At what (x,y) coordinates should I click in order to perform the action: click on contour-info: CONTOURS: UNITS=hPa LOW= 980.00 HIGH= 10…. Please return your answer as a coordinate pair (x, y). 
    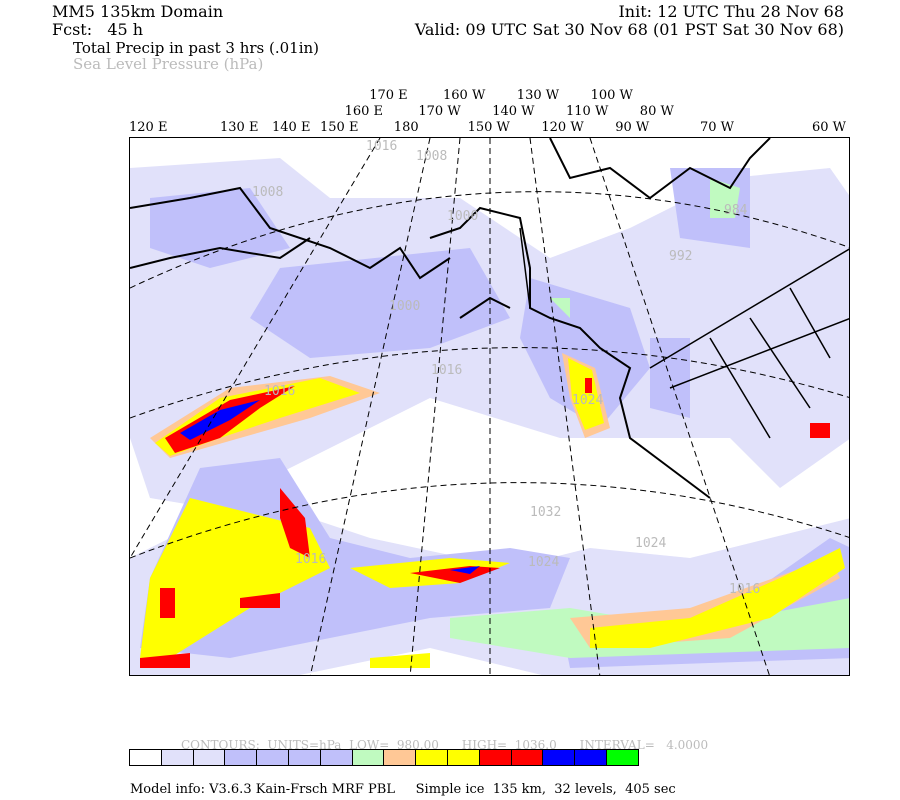
    Looking at the image, I should click on (445, 745).